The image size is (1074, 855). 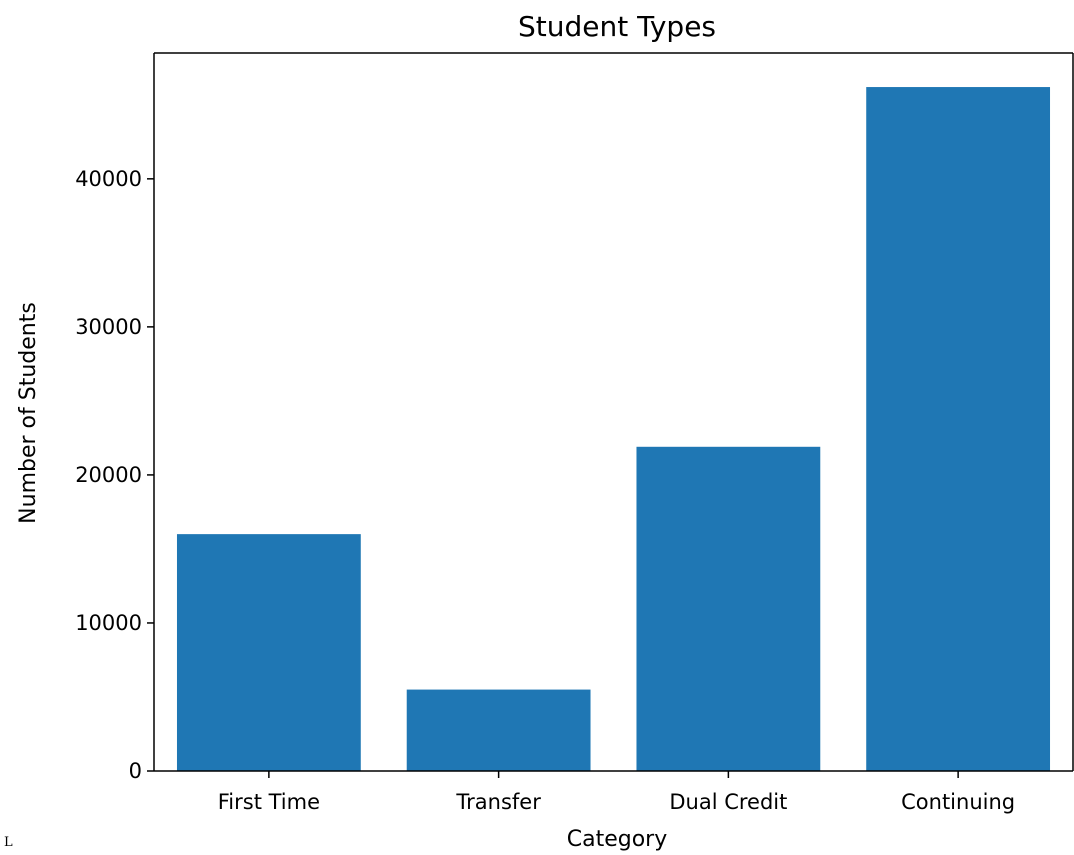 What do you see at coordinates (108, 475) in the screenshot?
I see `y-tick-label: 20000` at bounding box center [108, 475].